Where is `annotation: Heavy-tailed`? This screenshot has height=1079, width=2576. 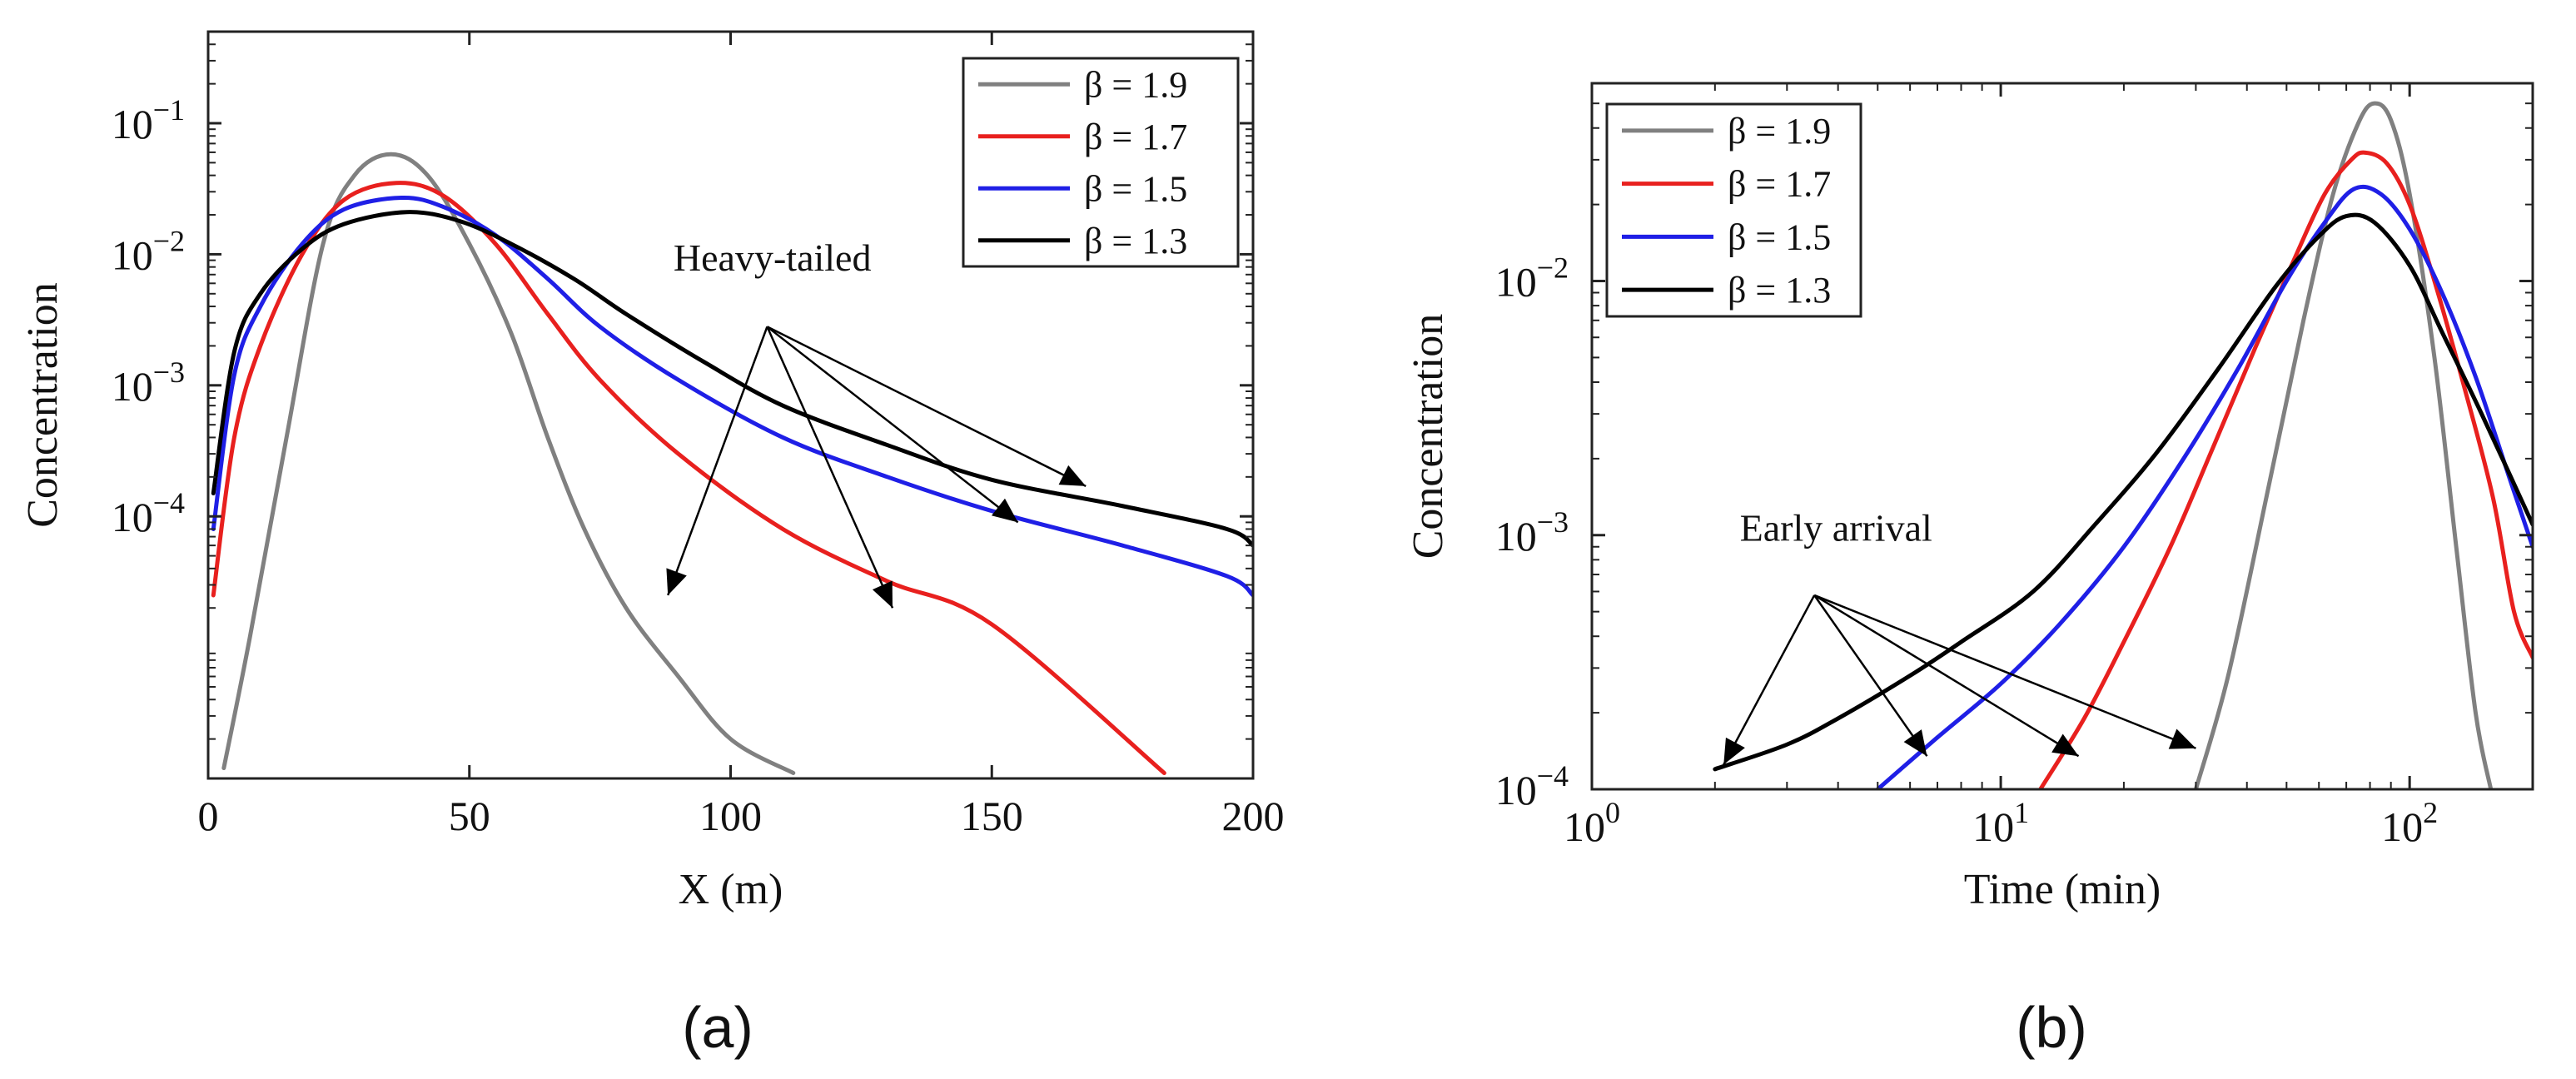 annotation: Heavy-tailed is located at coordinates (876, 422).